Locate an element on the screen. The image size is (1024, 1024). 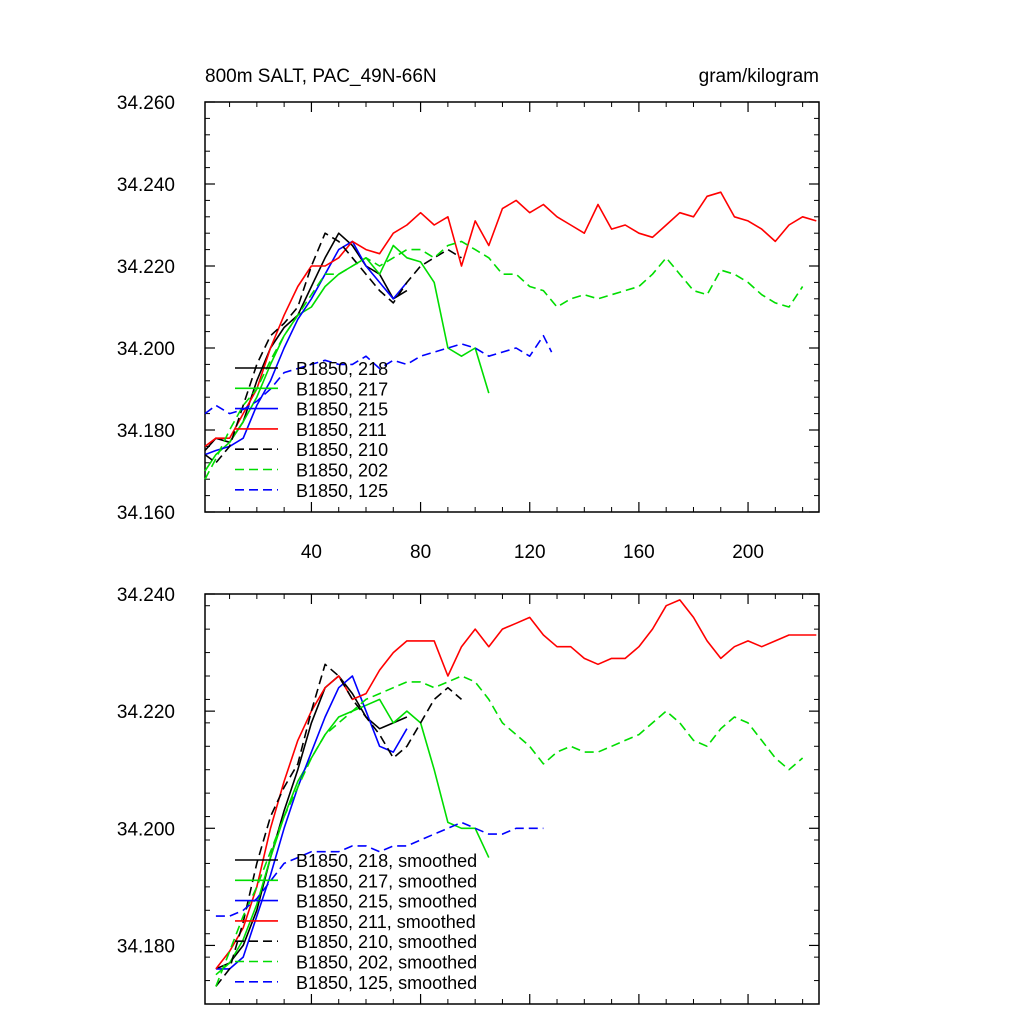
top-title: 800m SALT, PAC_49N-66N is located at coordinates (321, 76).